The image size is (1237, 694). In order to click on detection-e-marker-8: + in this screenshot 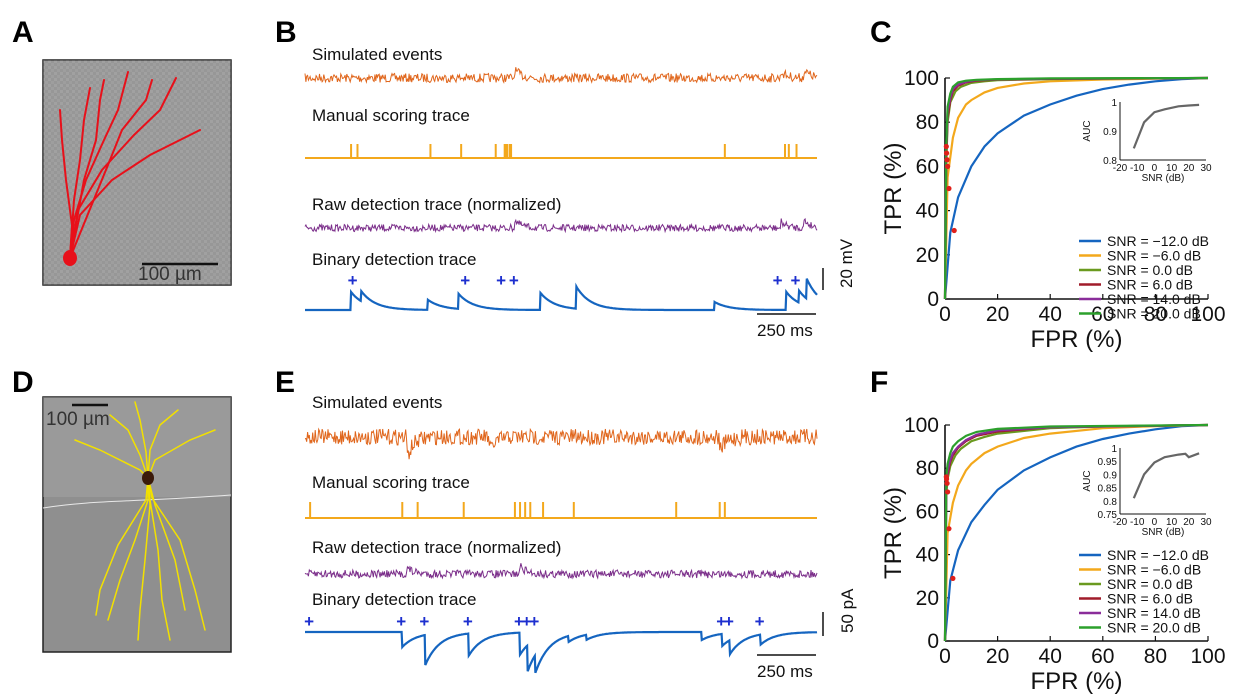, I will do `click(729, 621)`.